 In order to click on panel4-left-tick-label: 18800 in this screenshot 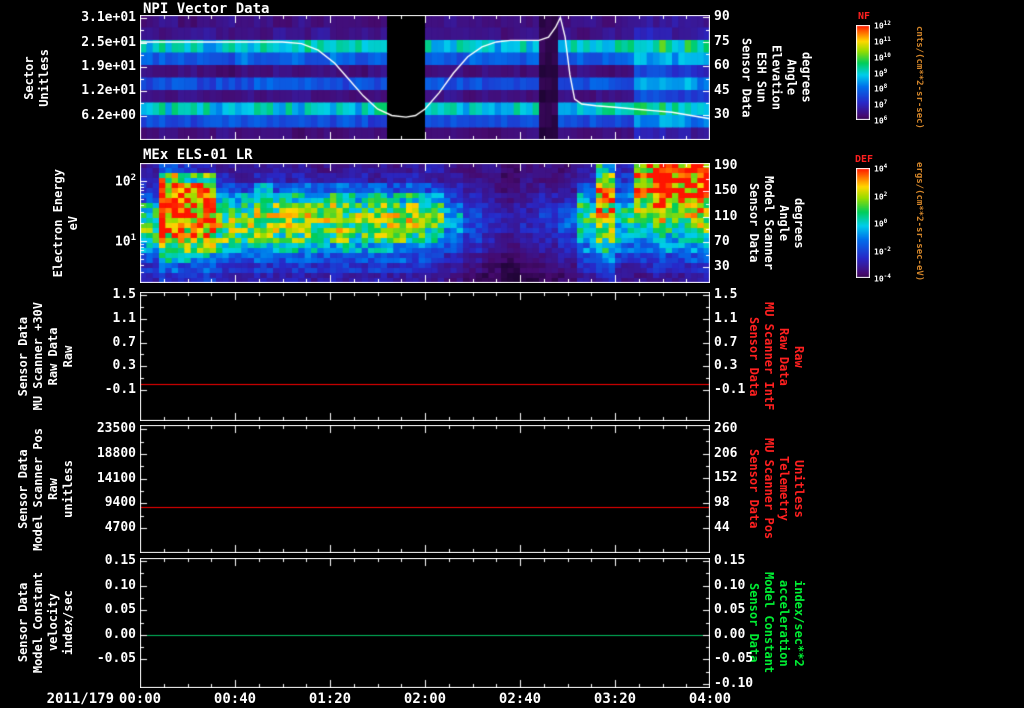, I will do `click(116, 453)`.